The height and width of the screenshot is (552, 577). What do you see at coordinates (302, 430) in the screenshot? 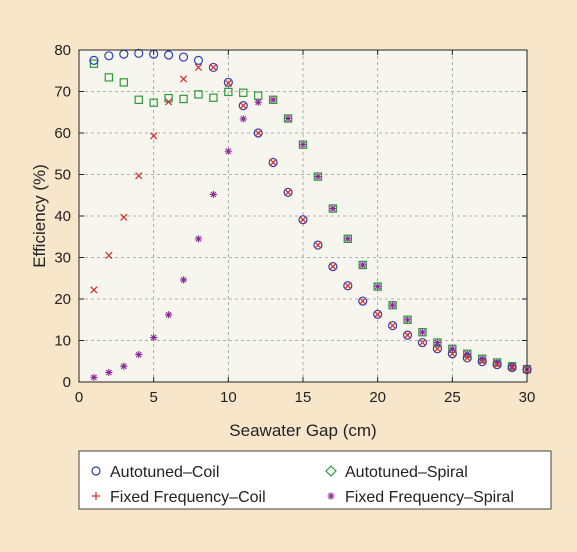
I see `x-axis-label: Seawater Gap (cm)` at bounding box center [302, 430].